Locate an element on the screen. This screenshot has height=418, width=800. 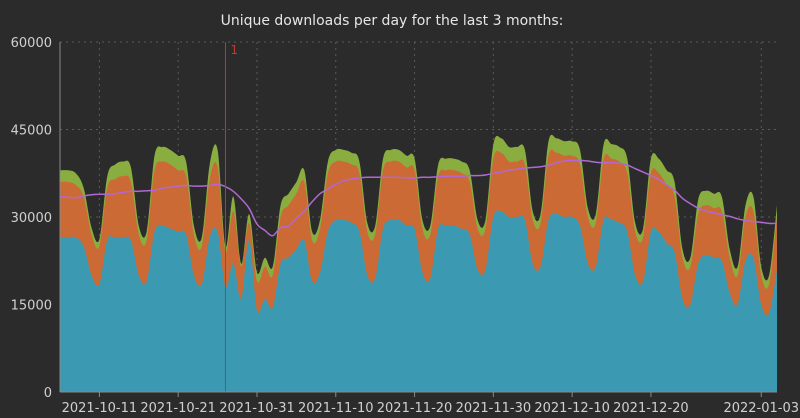
y-tick-label: 45000 is located at coordinates (31, 131).